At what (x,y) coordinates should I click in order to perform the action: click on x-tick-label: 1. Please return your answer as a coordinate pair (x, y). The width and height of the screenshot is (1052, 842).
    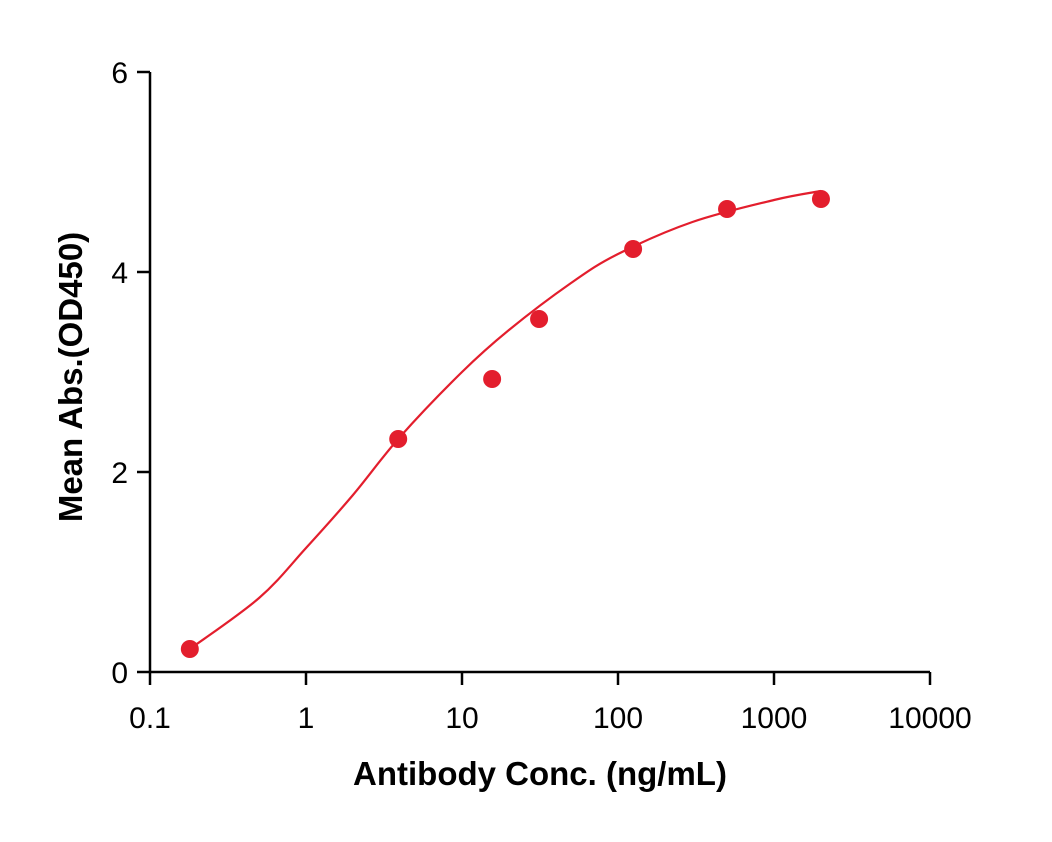
    Looking at the image, I should click on (306, 718).